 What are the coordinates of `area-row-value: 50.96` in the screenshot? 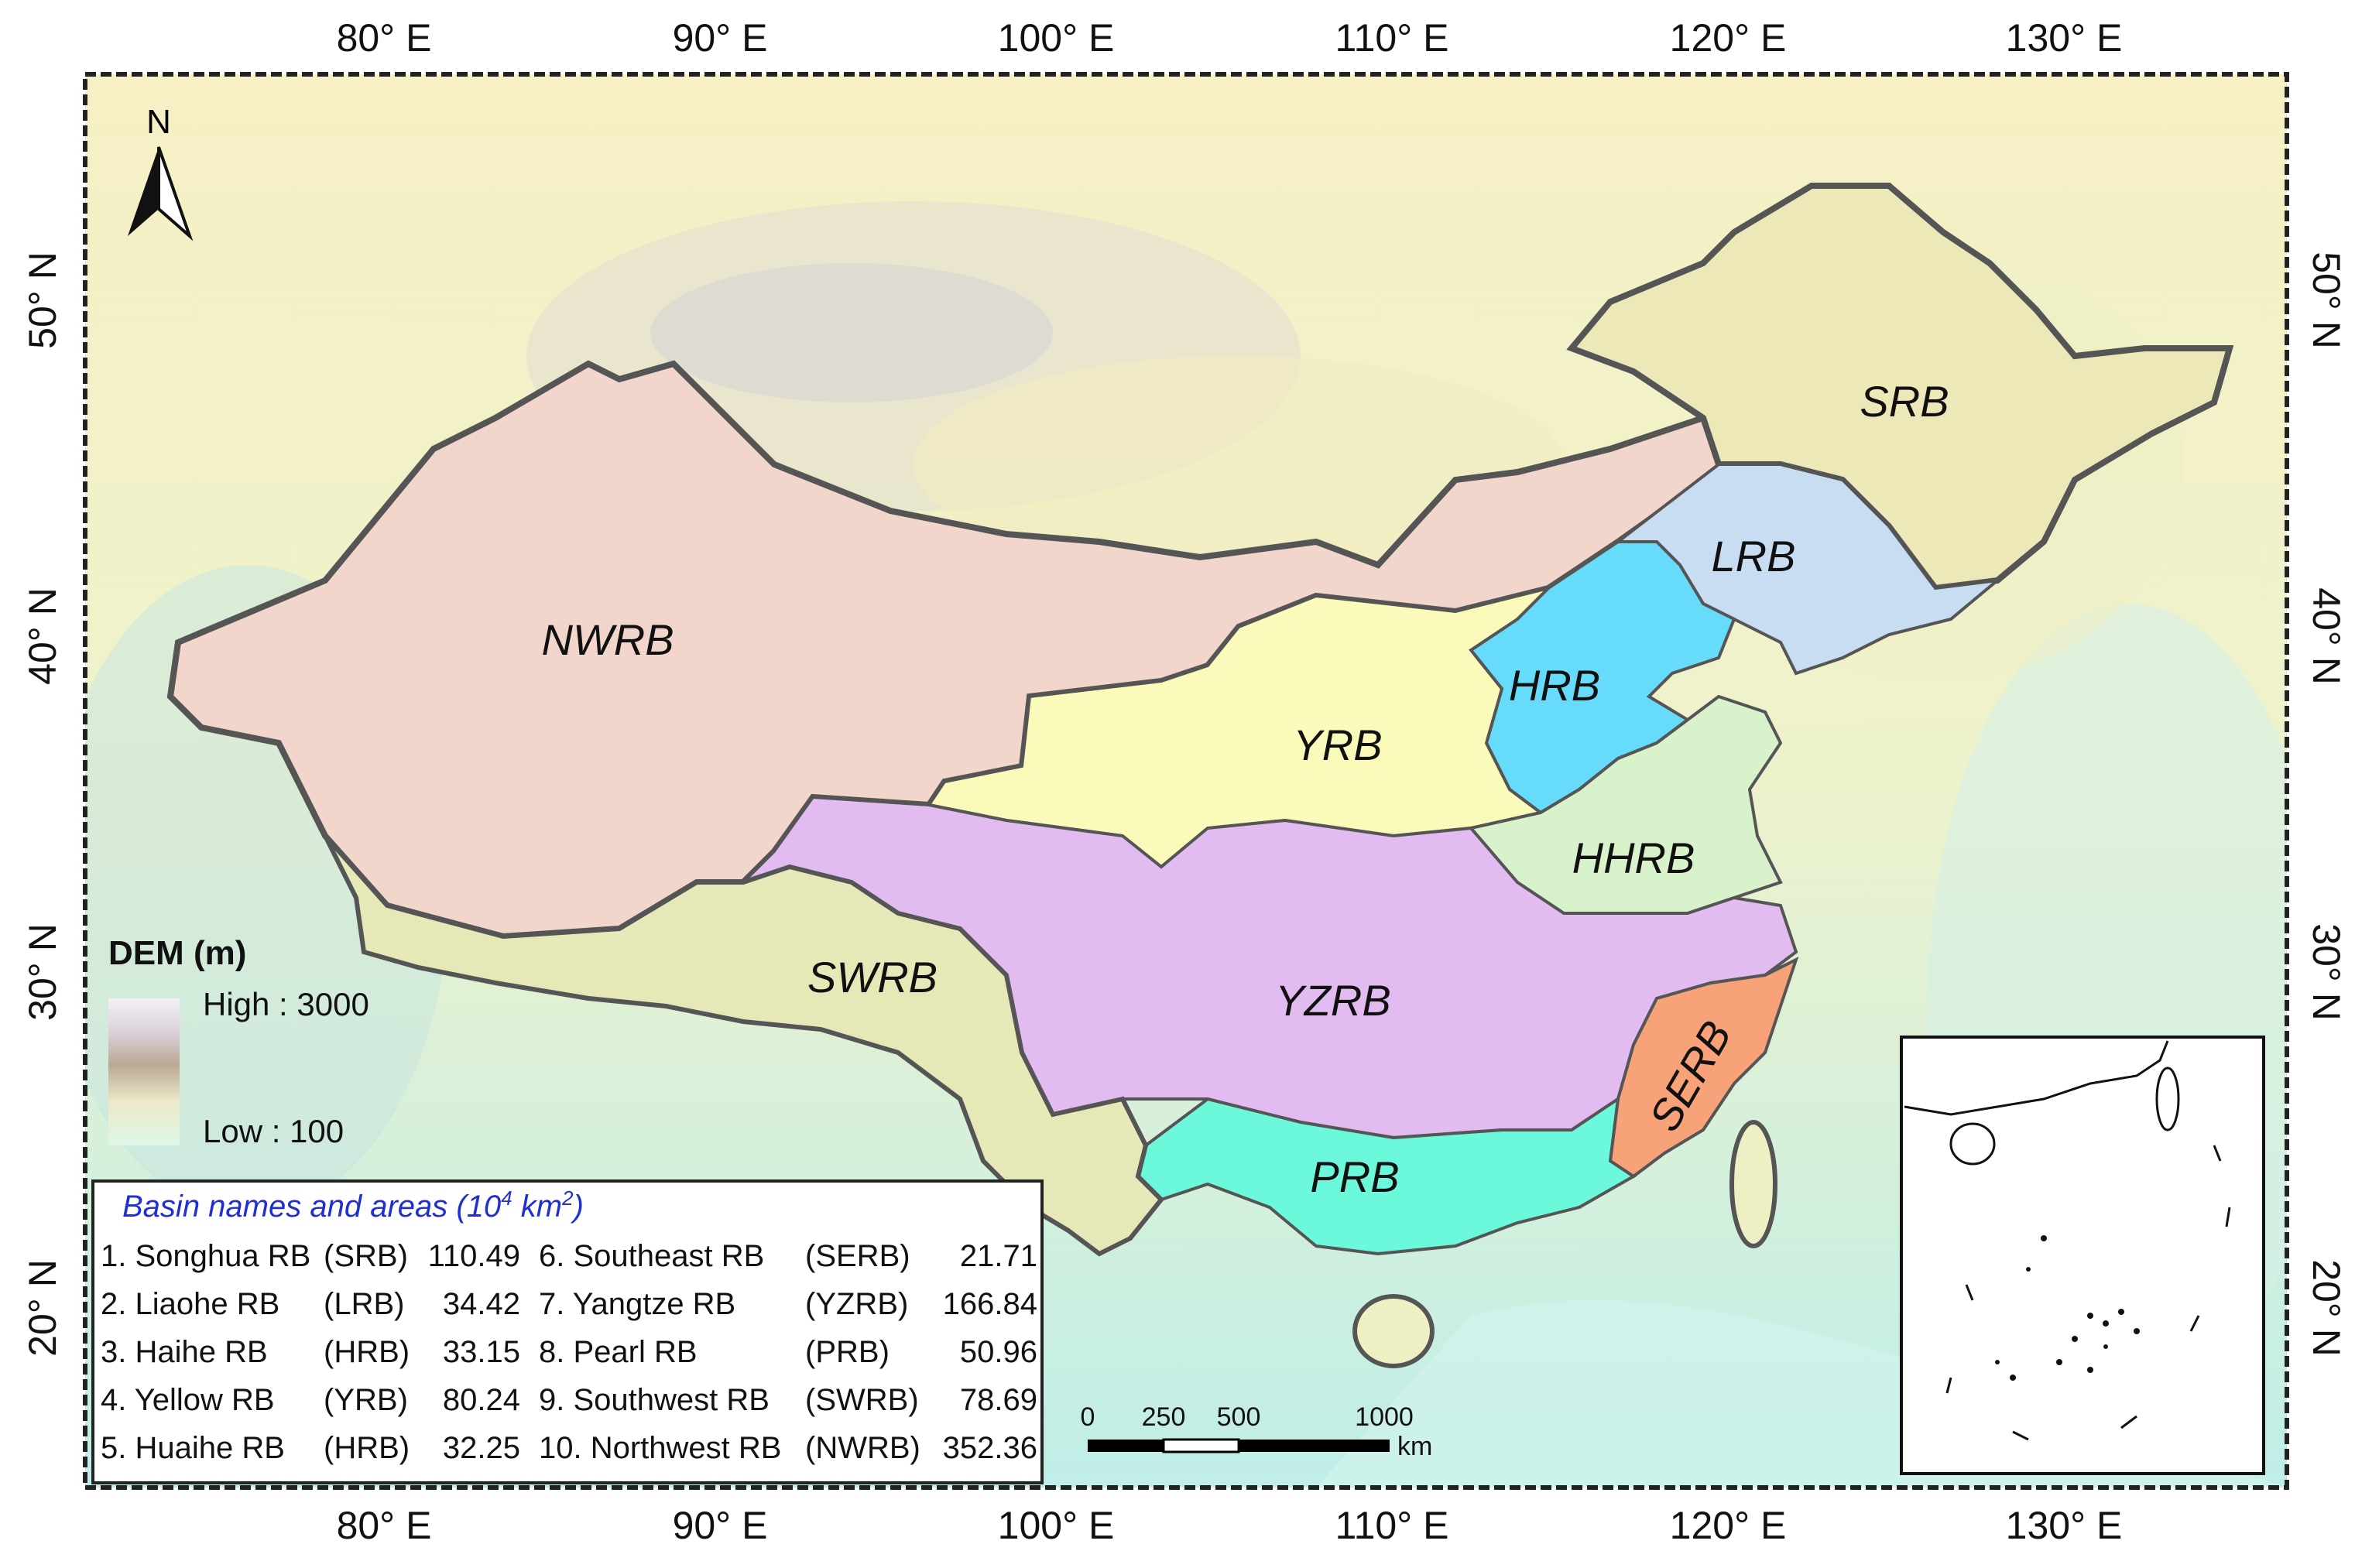 It's located at (998, 1352).